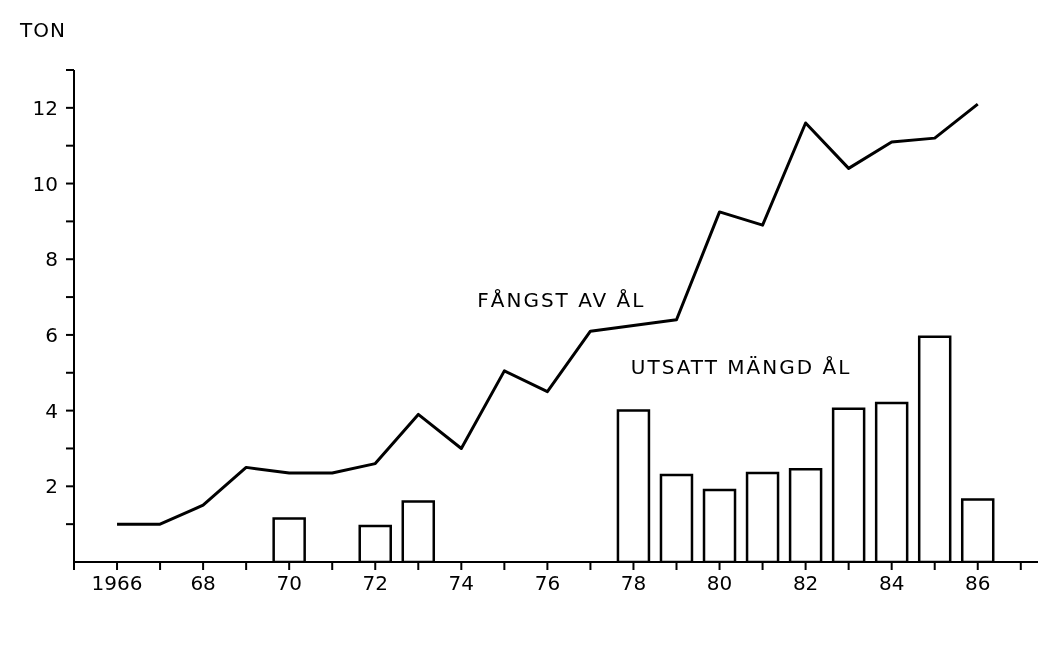 This screenshot has width=1049, height=671. What do you see at coordinates (45, 183) in the screenshot?
I see `y-tick-label: 10` at bounding box center [45, 183].